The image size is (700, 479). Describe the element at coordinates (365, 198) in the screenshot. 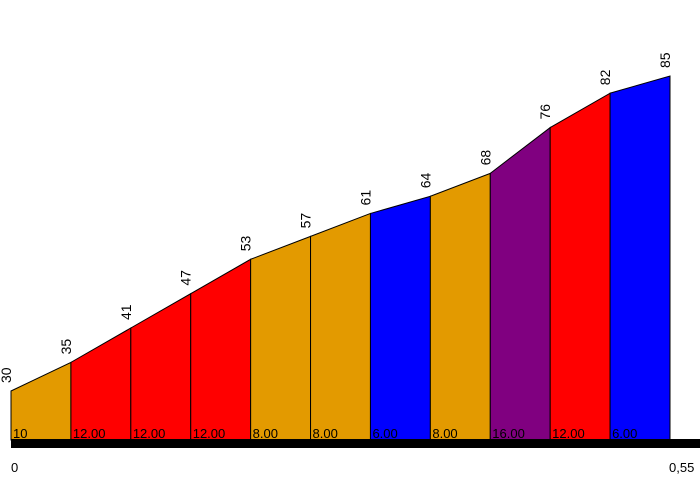

I see `elevation-label-7: 61` at that location.